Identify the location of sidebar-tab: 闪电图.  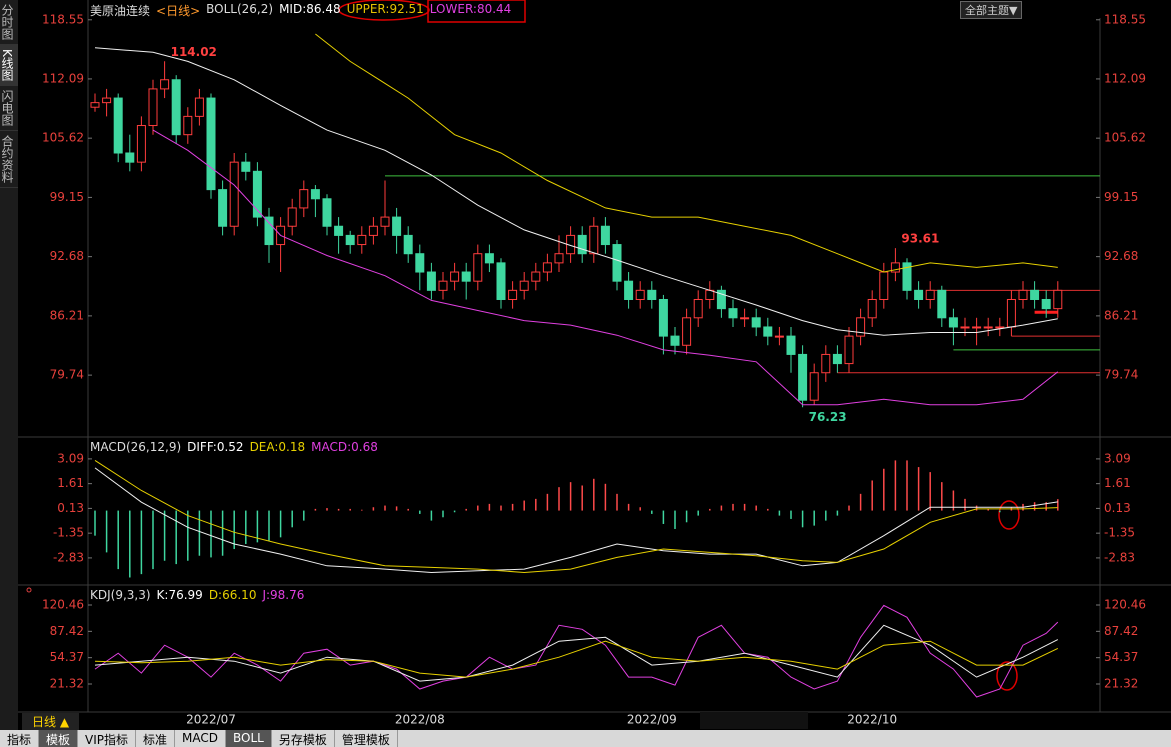
(9, 108).